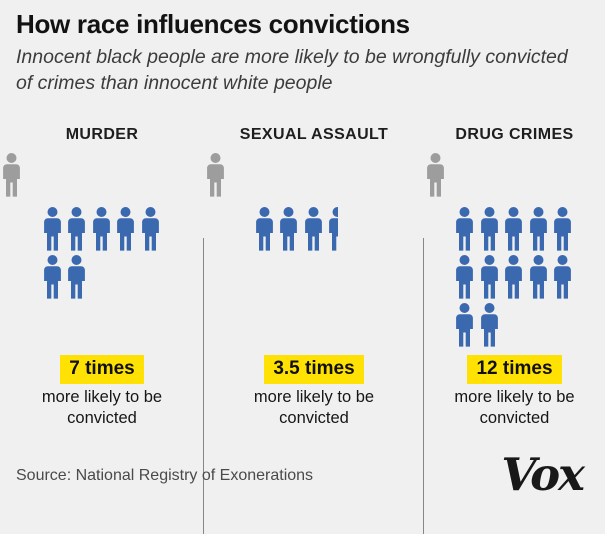  What do you see at coordinates (102, 369) in the screenshot?
I see `multiplier-badge: 7 times` at bounding box center [102, 369].